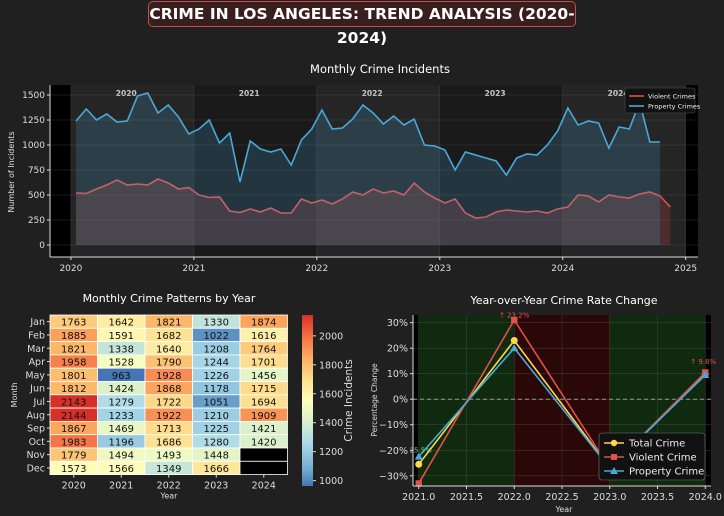 This screenshot has width=724, height=516. Describe the element at coordinates (216, 456) in the screenshot. I see `heatmap-cell-value: 1448` at that location.